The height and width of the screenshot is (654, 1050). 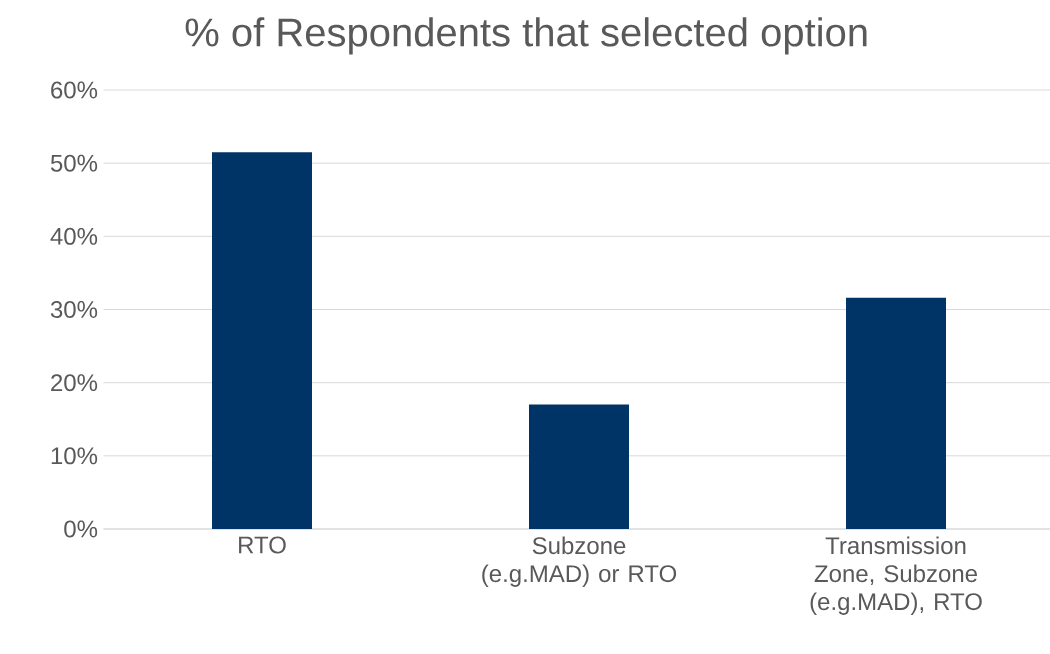 What do you see at coordinates (74, 236) in the screenshot?
I see `y-tick-label: 40%` at bounding box center [74, 236].